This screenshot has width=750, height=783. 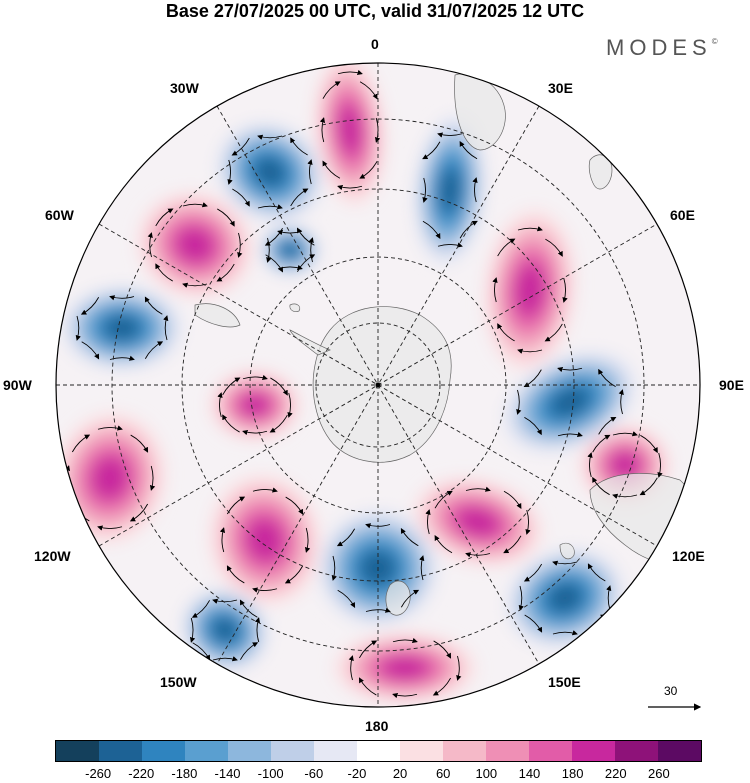 What do you see at coordinates (314, 773) in the screenshot?
I see `colorbar-tick-label: -60` at bounding box center [314, 773].